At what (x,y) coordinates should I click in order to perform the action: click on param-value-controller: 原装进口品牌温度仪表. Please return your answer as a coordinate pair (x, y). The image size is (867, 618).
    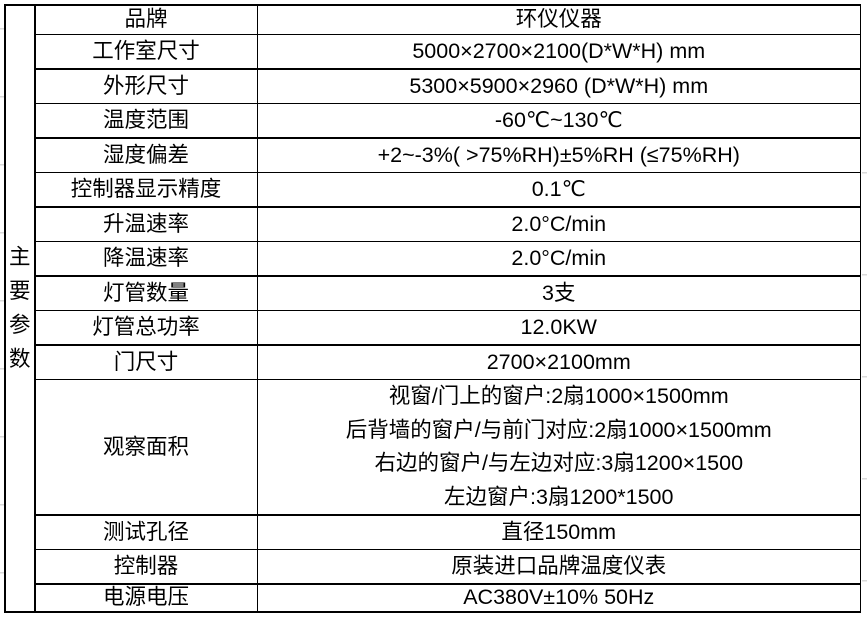
    Looking at the image, I should click on (559, 566).